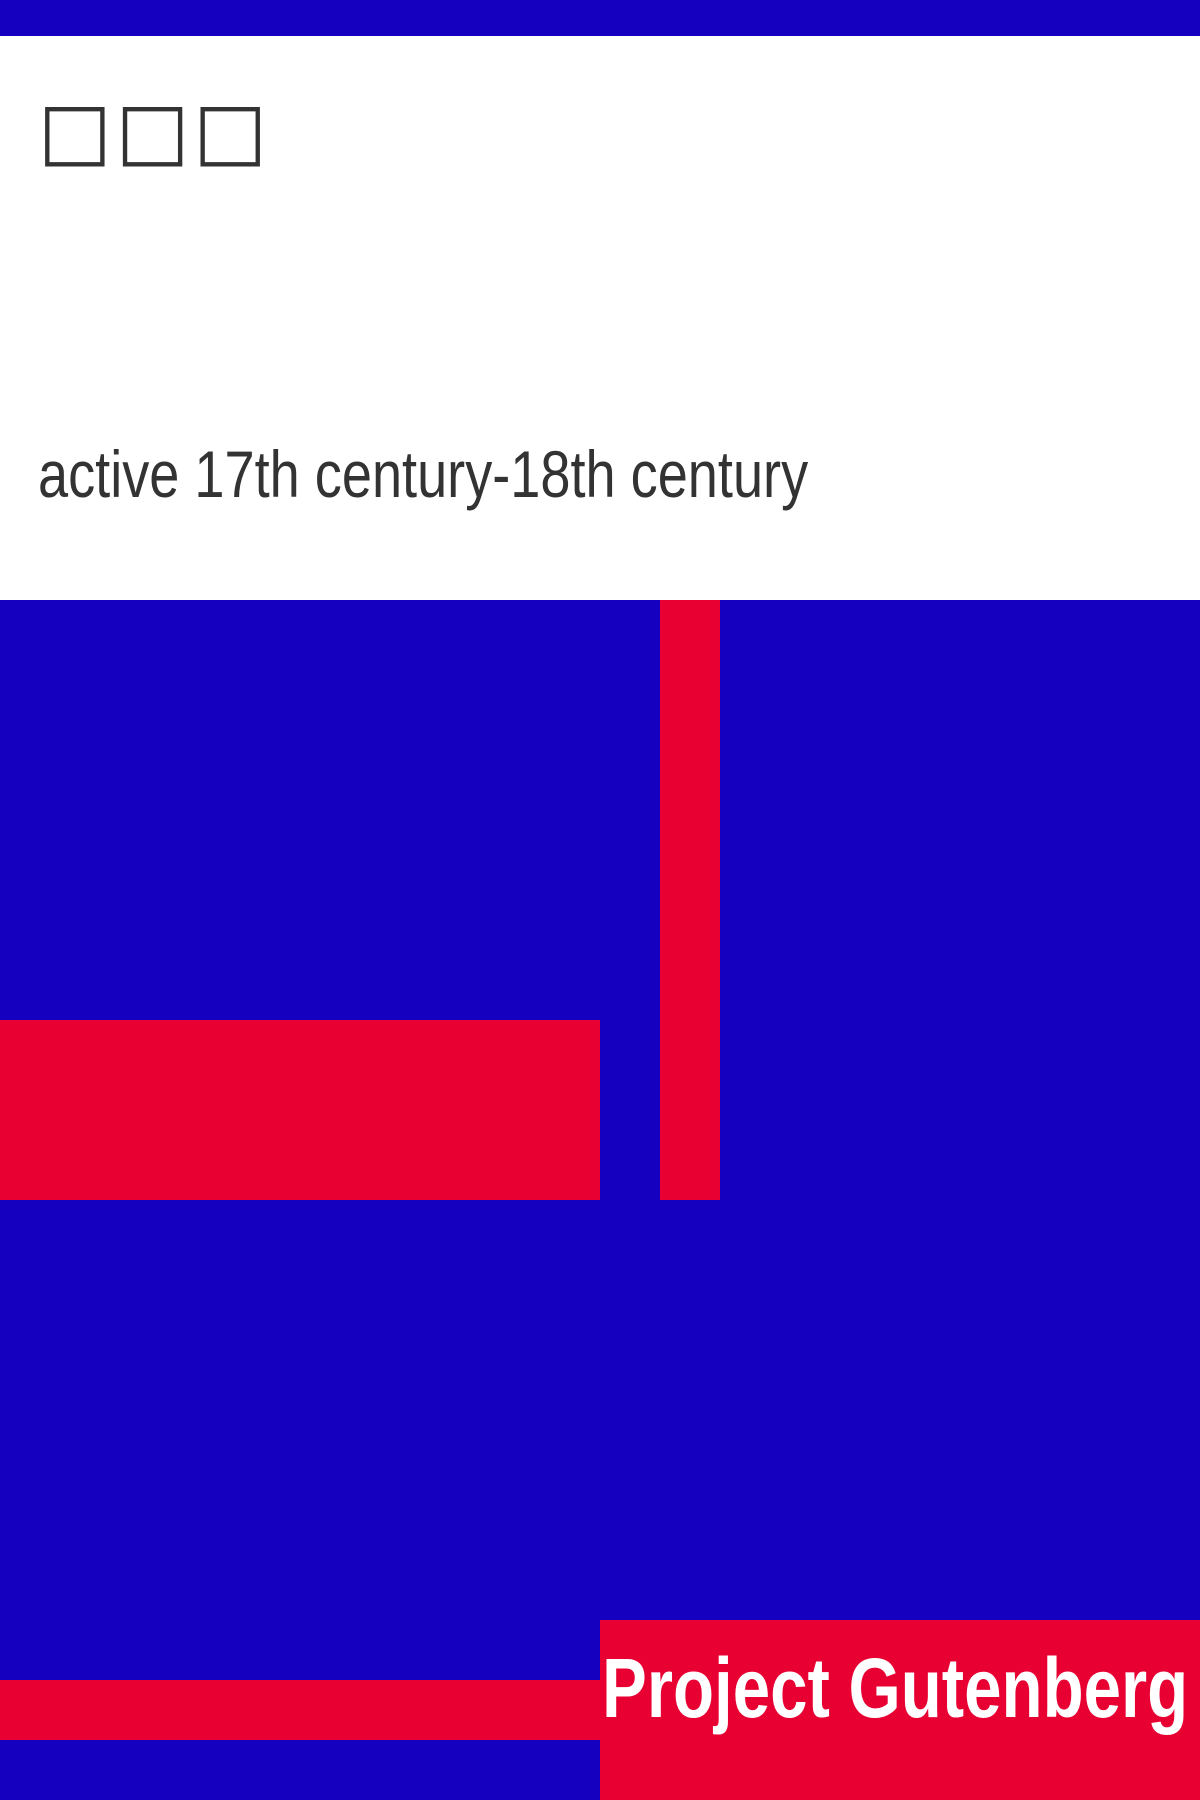 The image size is (1200, 1800). What do you see at coordinates (155, 131) in the screenshot?
I see `book-title: □□□` at bounding box center [155, 131].